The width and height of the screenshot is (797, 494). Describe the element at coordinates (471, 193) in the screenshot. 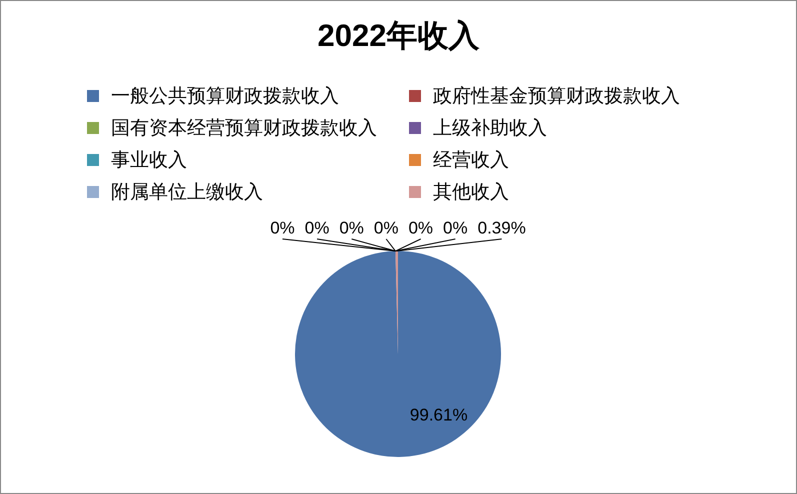

I see `legend-label: 其他收入` at that location.